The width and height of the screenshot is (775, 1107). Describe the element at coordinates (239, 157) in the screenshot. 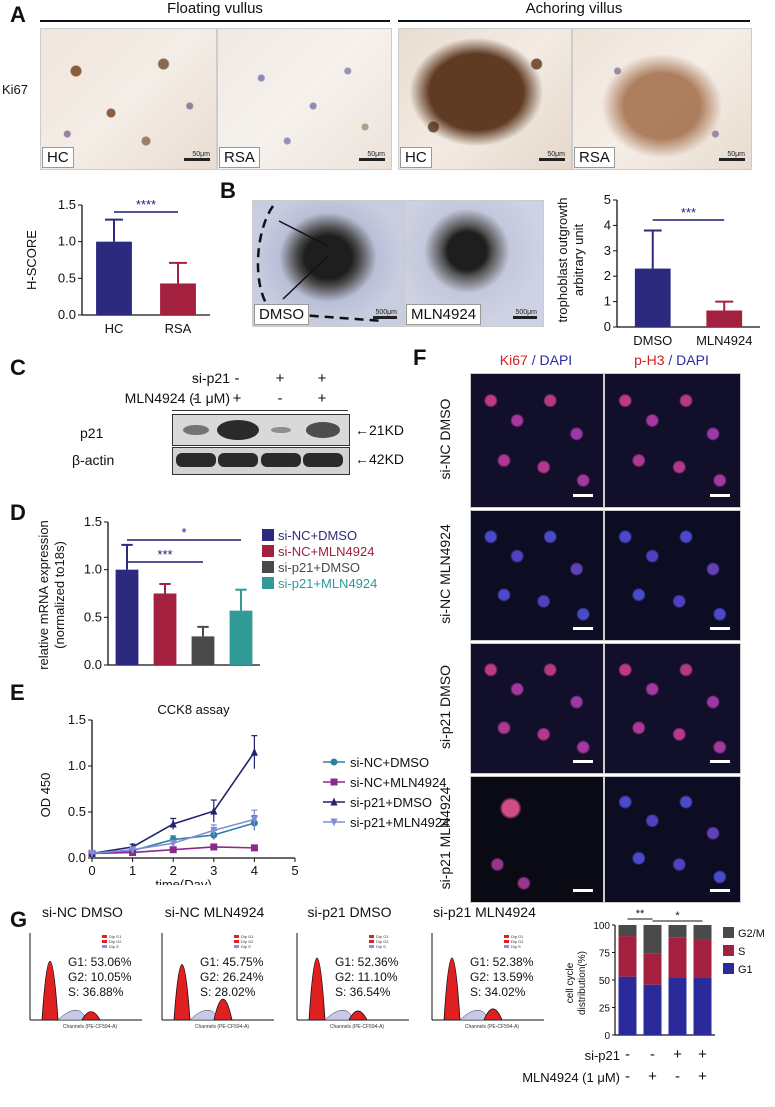

I see `image-label: RSA` at that location.